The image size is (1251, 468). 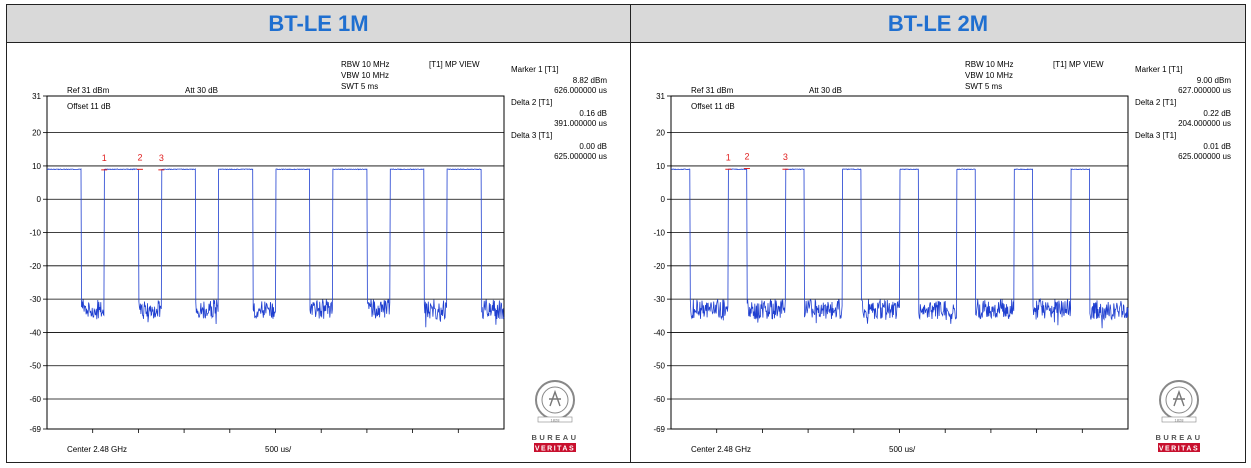 I want to click on marker-readout-time: 627.000000 us, so click(x=1204, y=90).